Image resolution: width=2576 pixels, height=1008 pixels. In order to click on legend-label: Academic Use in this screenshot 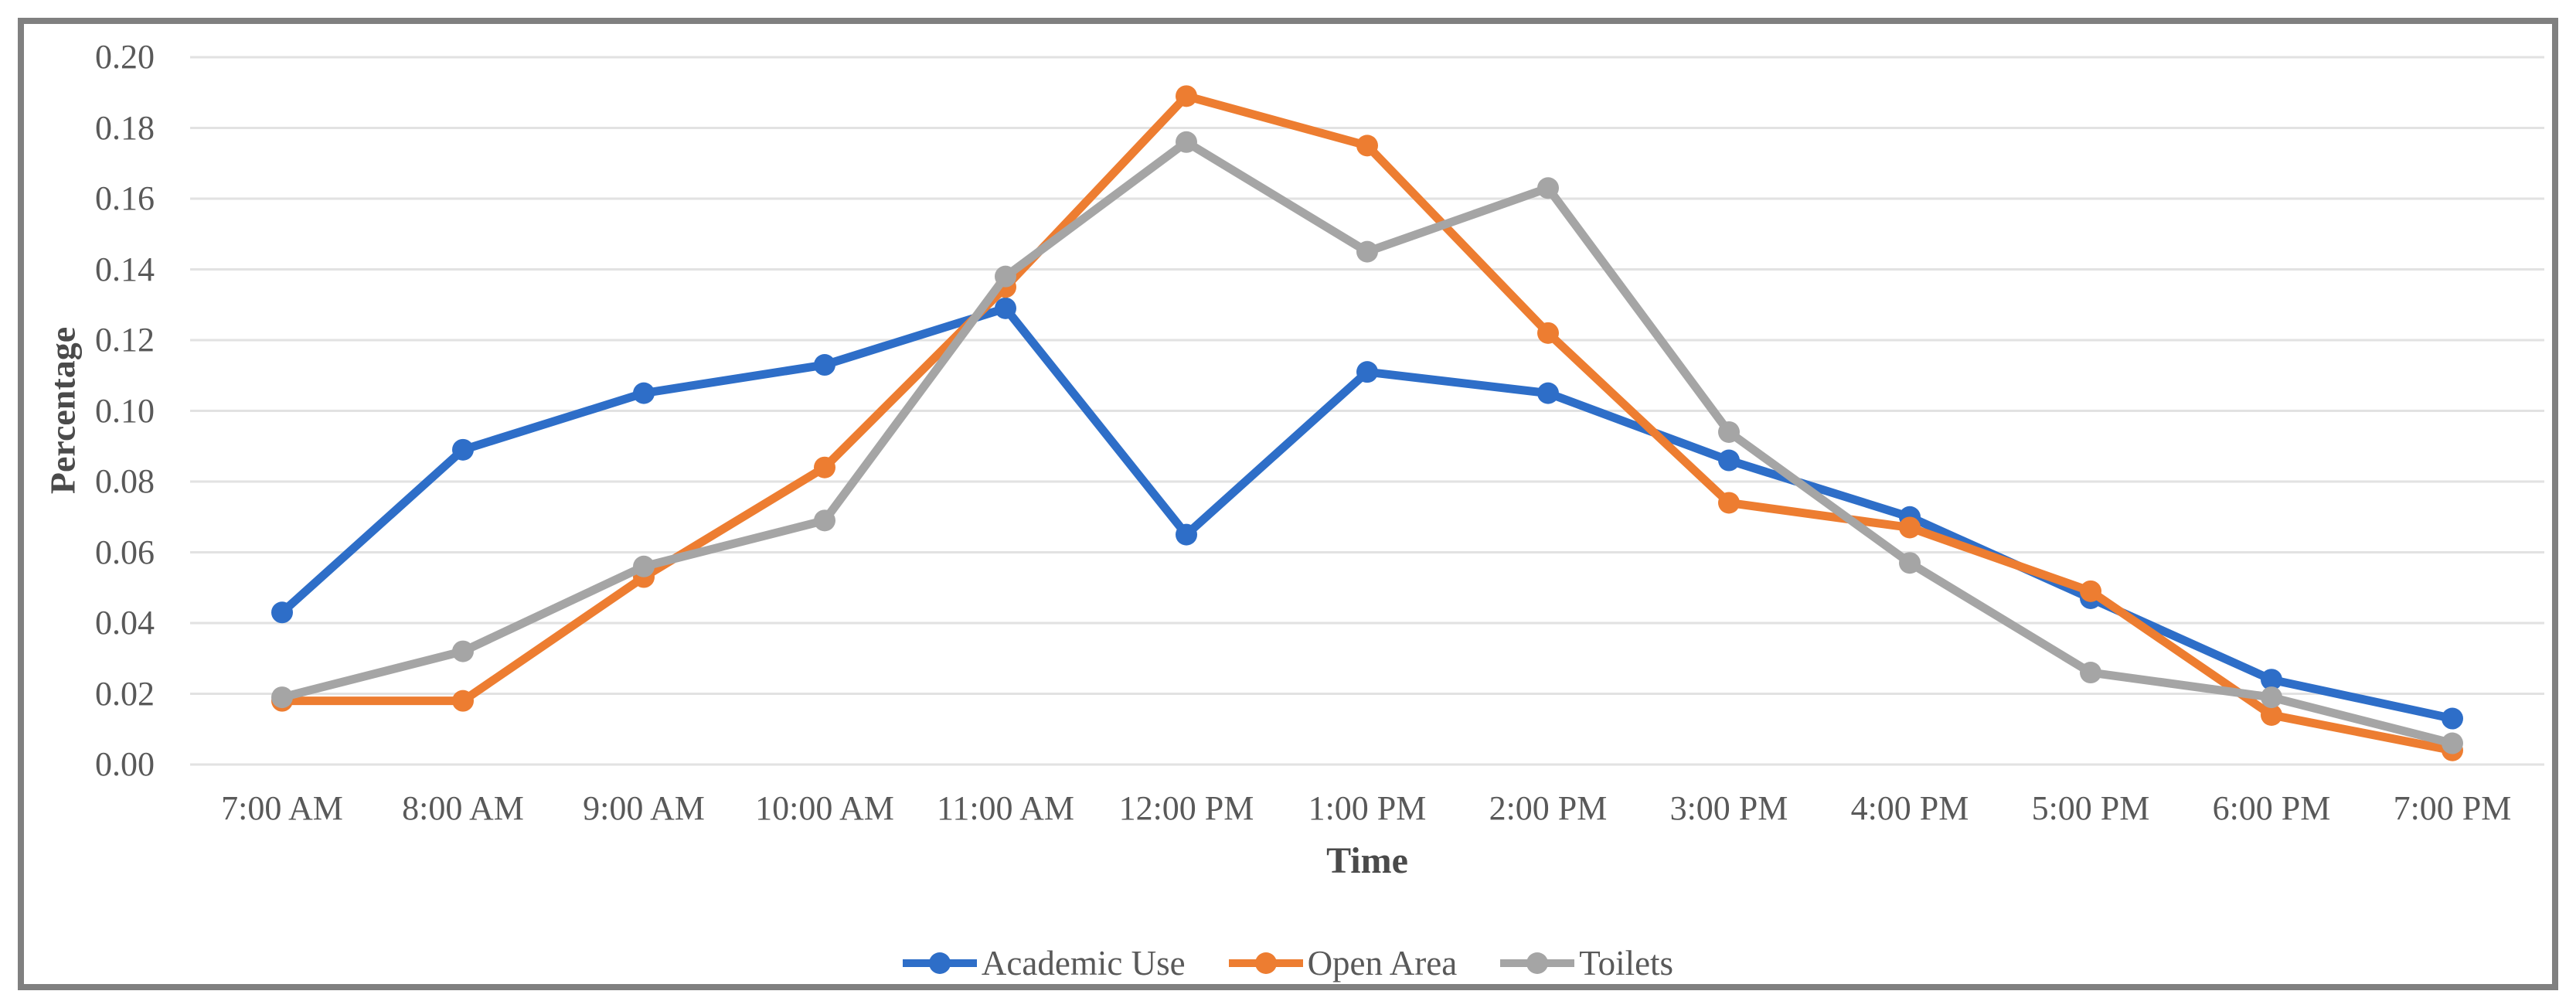, I will do `click(1083, 963)`.